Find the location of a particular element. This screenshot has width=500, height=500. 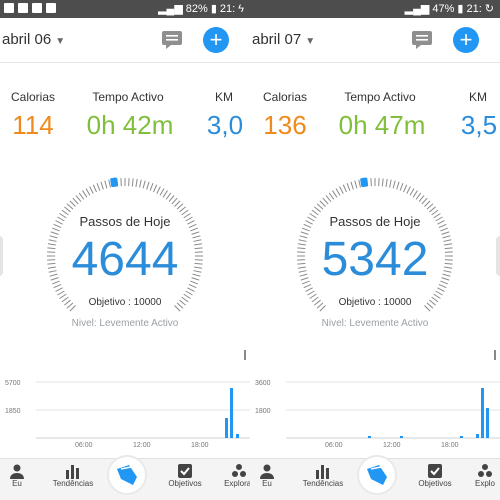

steps-value: 4644 is located at coordinates (125, 259).